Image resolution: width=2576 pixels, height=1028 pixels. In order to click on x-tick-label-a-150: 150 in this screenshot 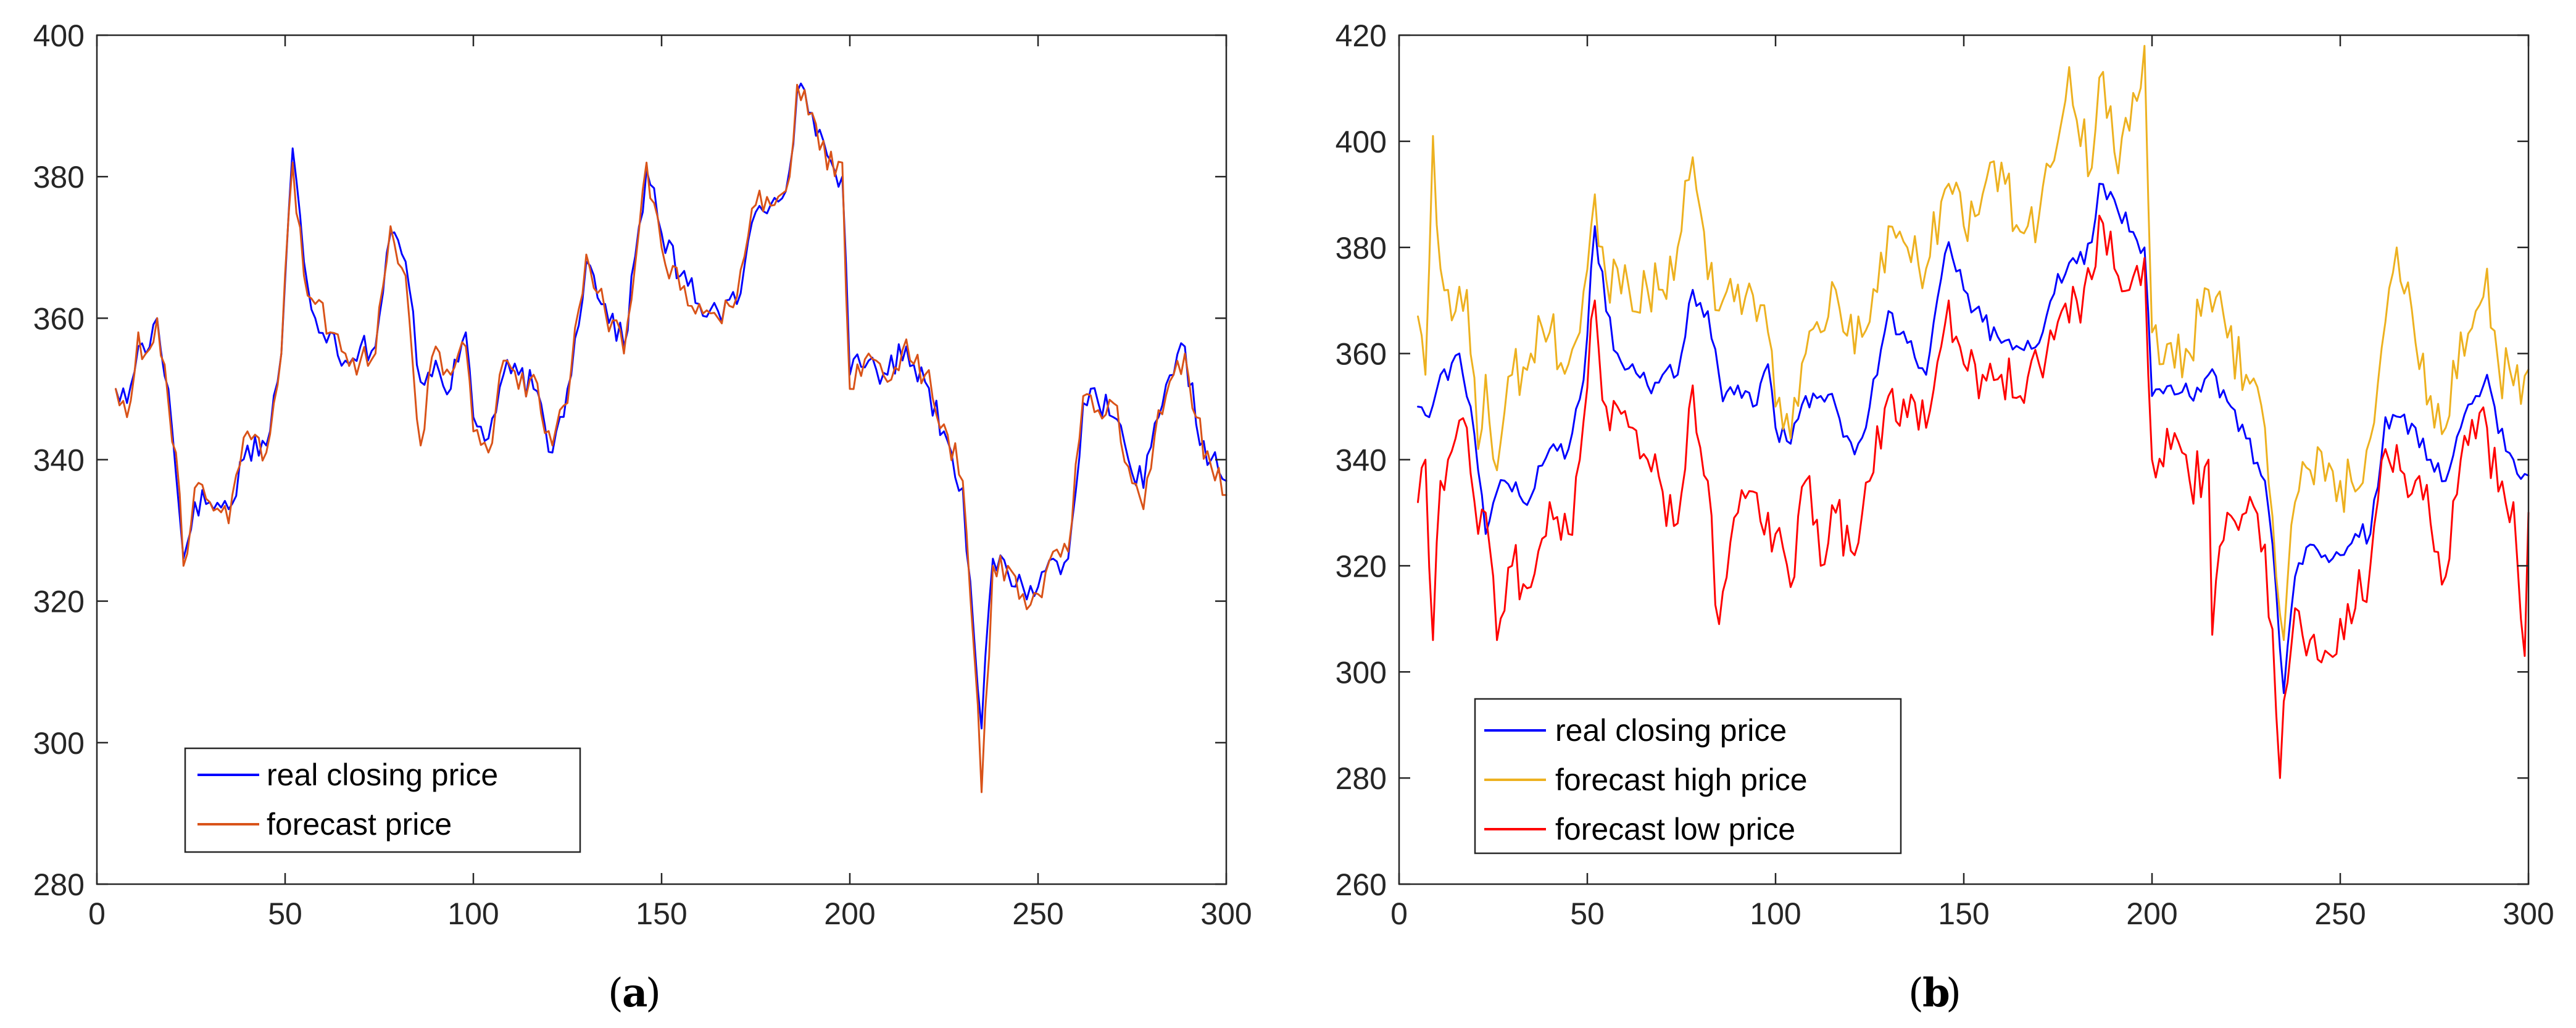, I will do `click(661, 913)`.